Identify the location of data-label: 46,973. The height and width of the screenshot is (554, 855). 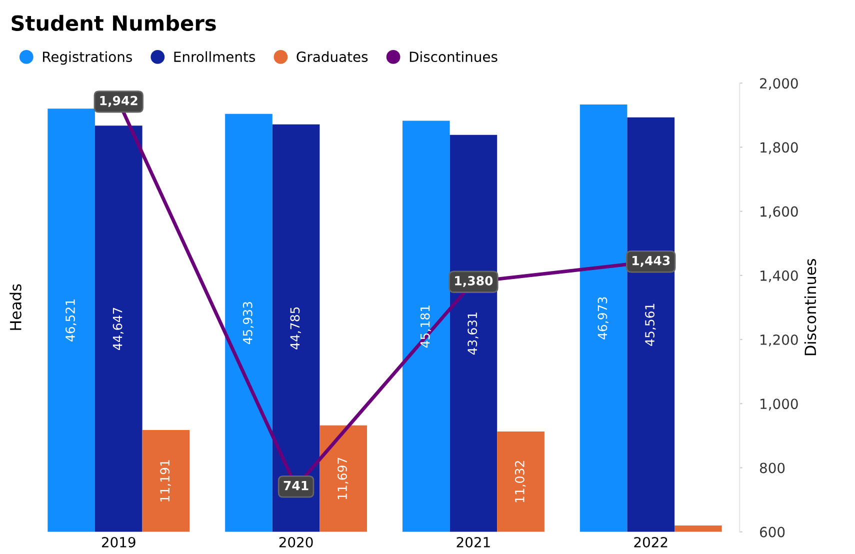
(603, 318).